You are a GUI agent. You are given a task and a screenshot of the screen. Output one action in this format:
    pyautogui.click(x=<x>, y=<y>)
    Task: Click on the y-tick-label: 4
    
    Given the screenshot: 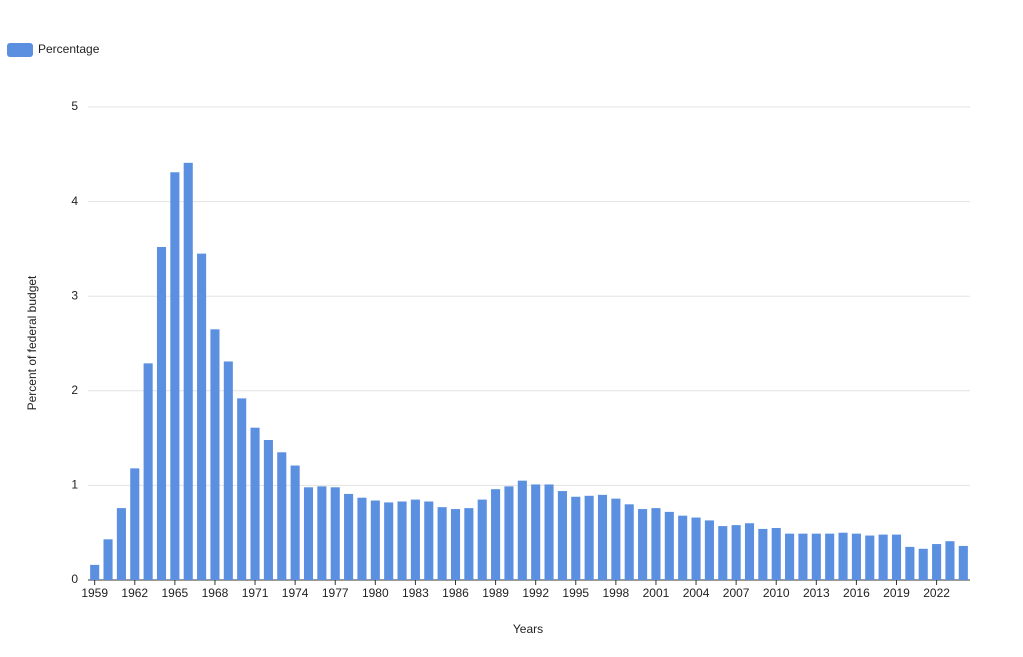 What is the action you would take?
    pyautogui.click(x=74, y=201)
    